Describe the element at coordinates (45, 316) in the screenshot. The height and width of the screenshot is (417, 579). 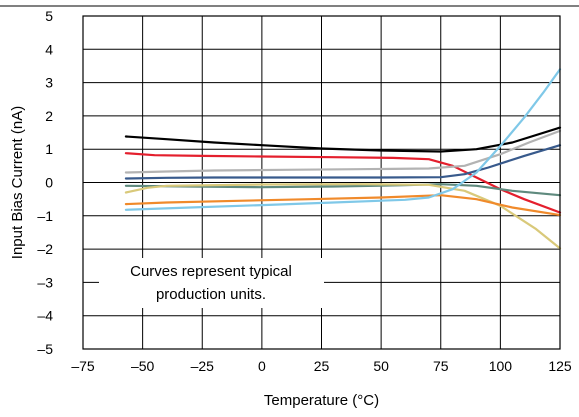
I see `y-tick-label-1: –4` at that location.